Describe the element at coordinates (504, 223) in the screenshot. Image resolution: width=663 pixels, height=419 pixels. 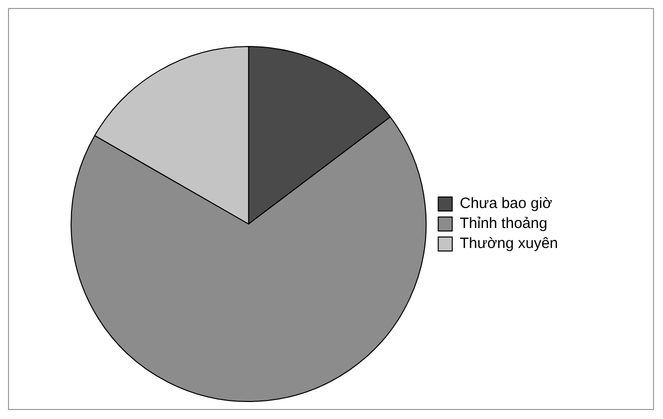
I see `legend-label: Thỉnh thoảng` at that location.